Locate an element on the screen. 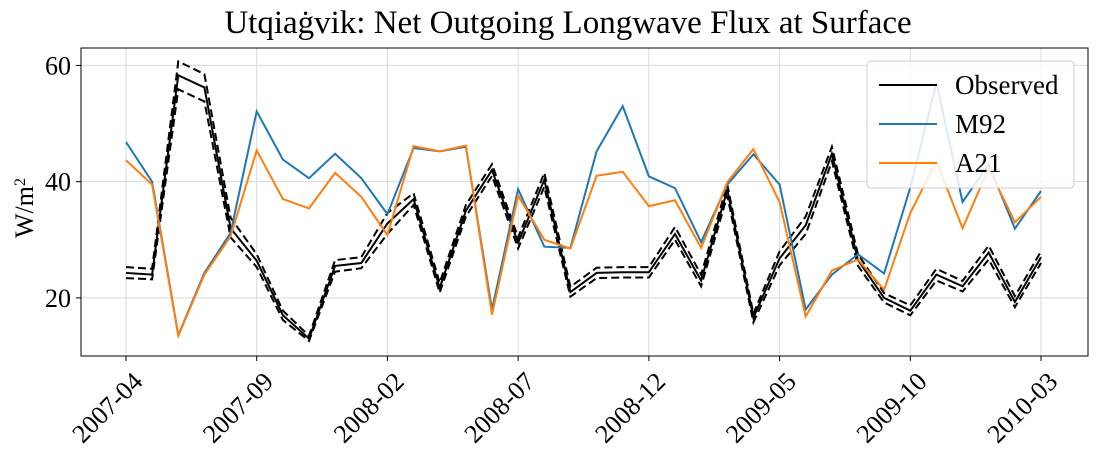  x-tick-label: 2007-09 is located at coordinates (238, 408).